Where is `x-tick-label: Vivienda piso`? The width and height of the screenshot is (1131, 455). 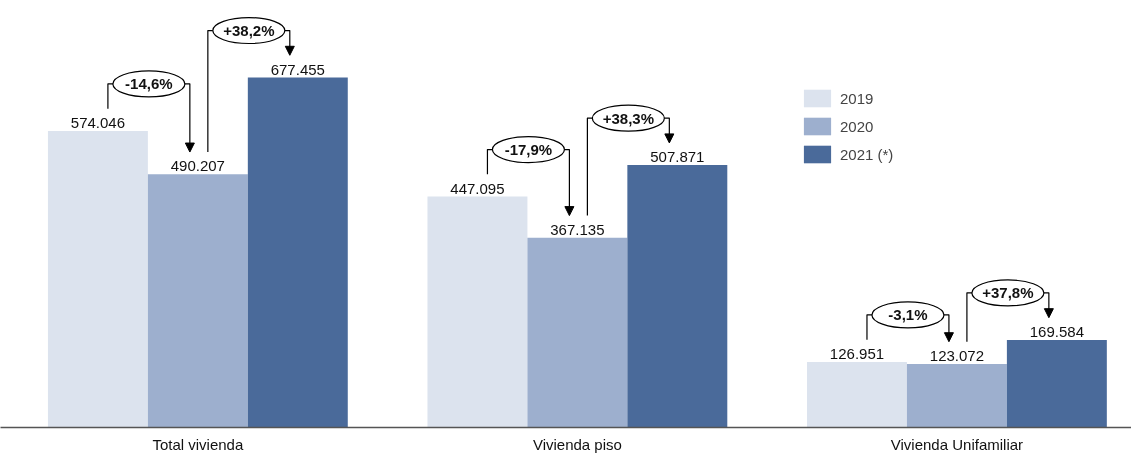 x-tick-label: Vivienda piso is located at coordinates (577, 444).